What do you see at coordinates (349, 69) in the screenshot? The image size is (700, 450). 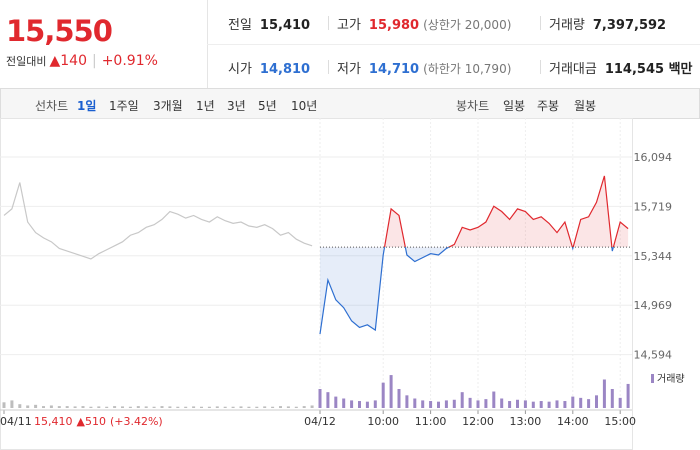 I see `stat-label: 저가` at bounding box center [349, 69].